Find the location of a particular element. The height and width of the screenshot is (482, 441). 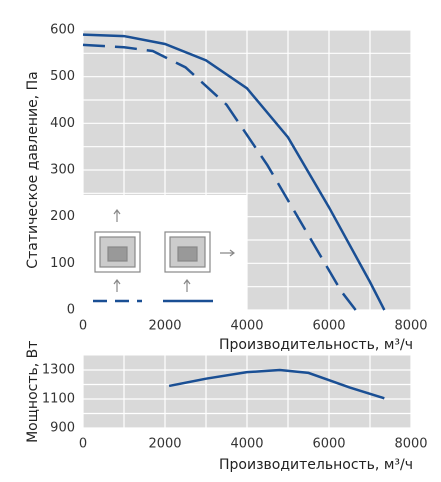

y-tick-label: 400 is located at coordinates (62, 123).